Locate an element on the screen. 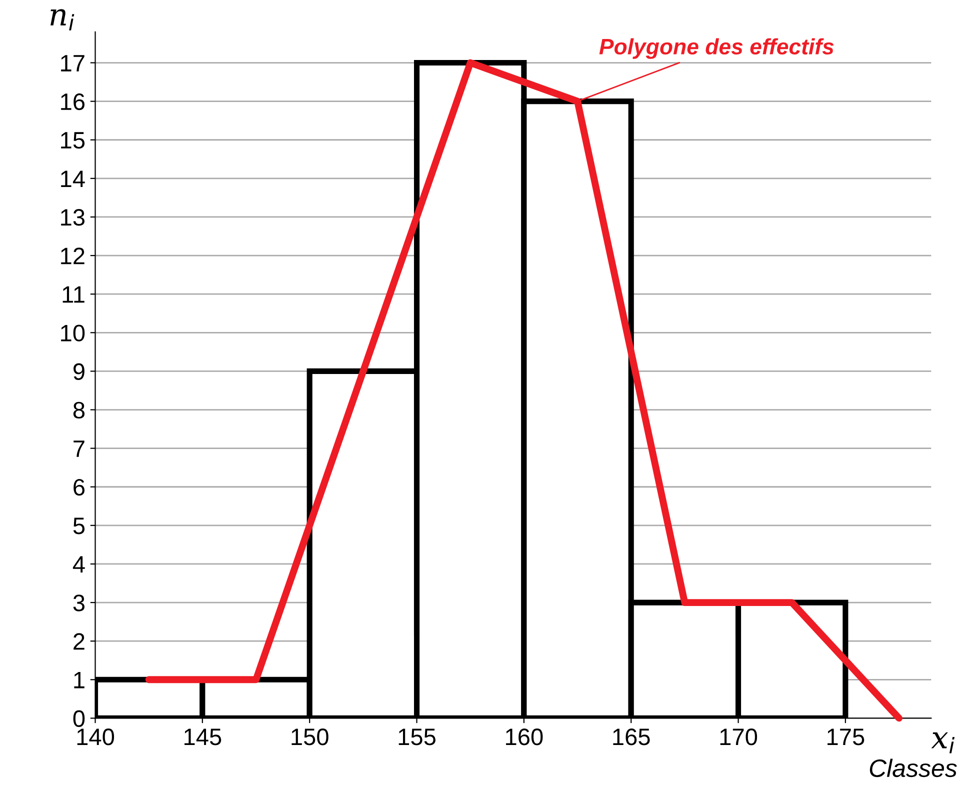 This screenshot has height=798, width=972. y-tick-label: 10 is located at coordinates (73, 333).